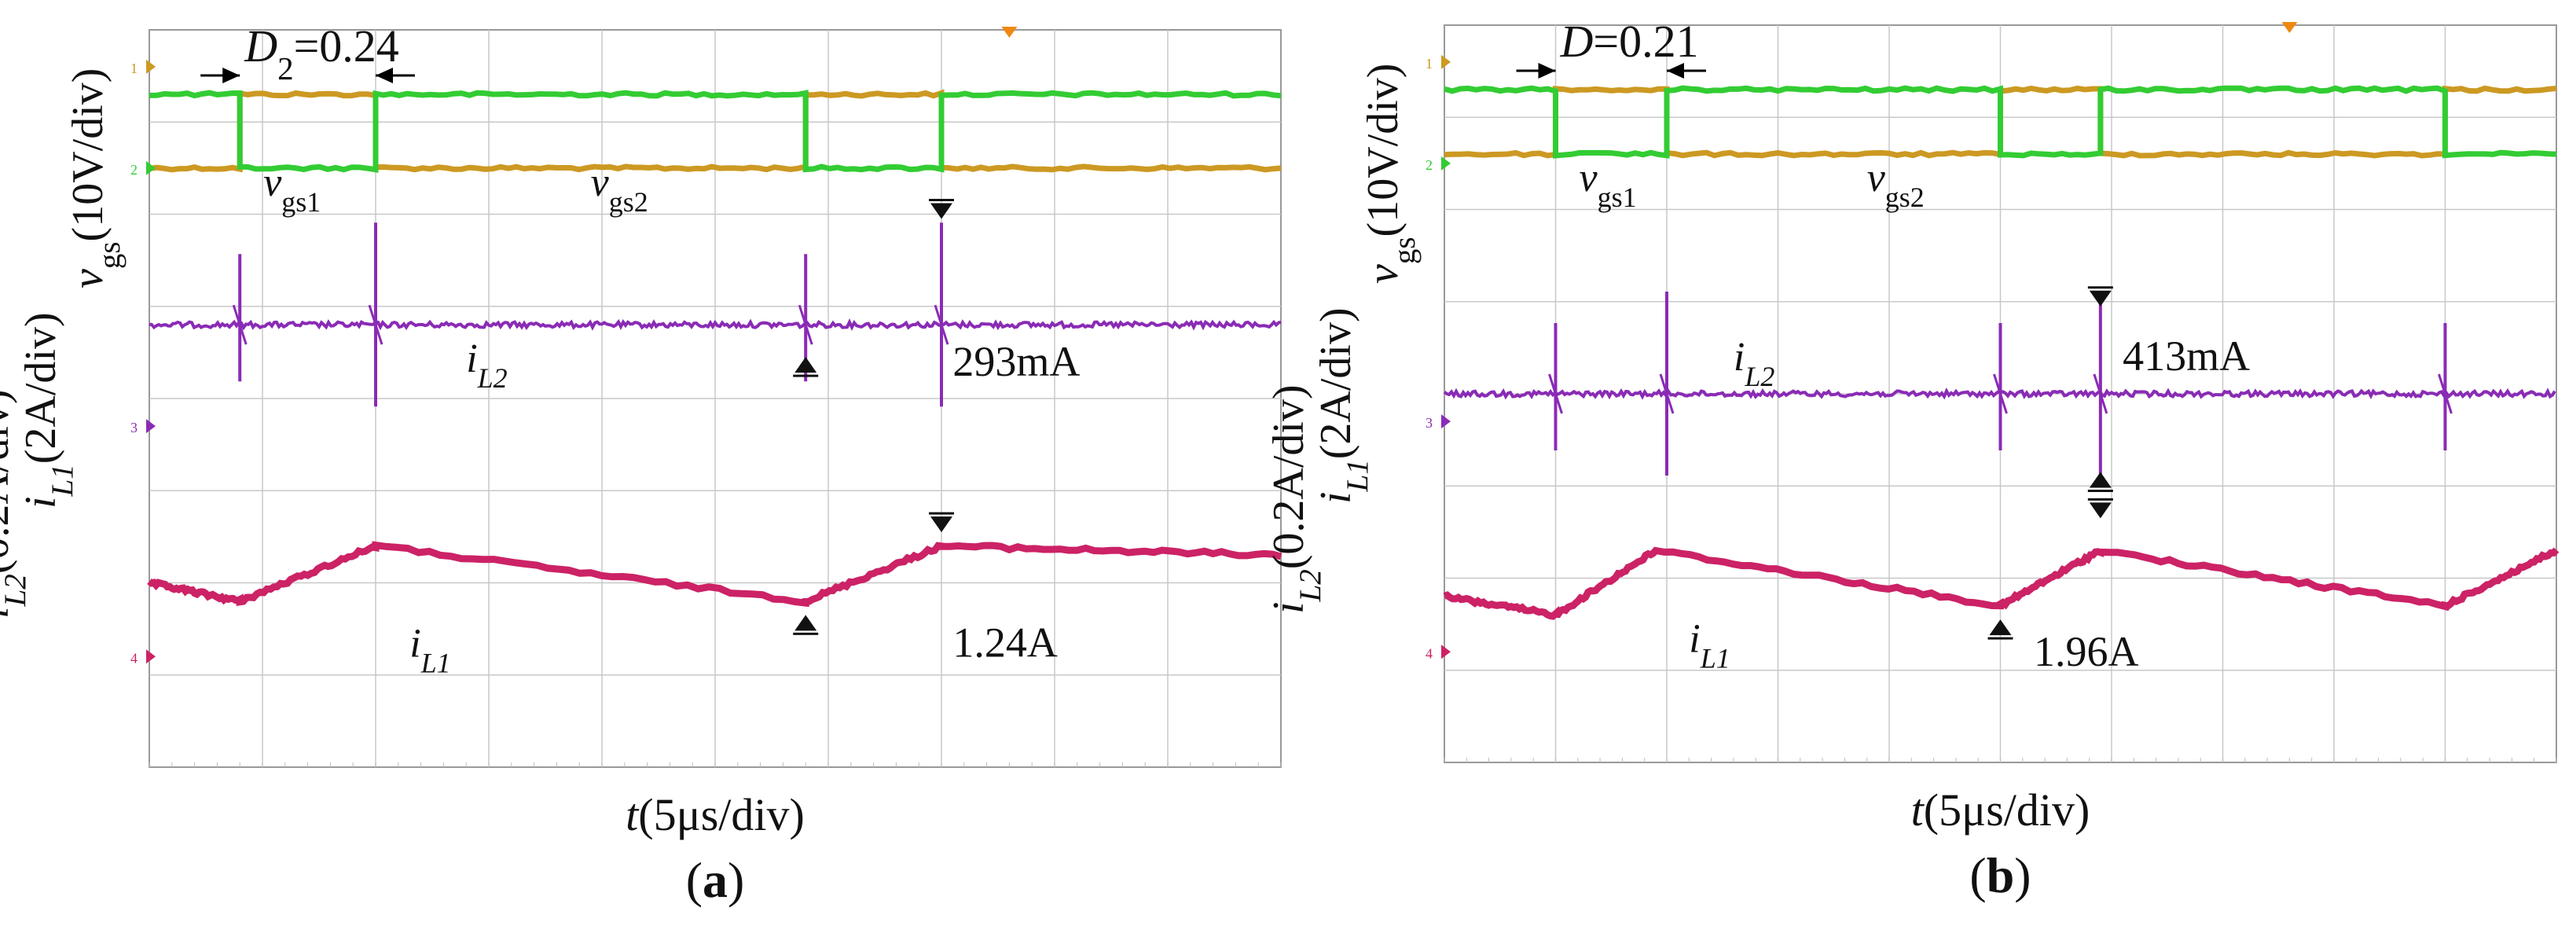 The height and width of the screenshot is (933, 2576). What do you see at coordinates (2000, 875) in the screenshot?
I see `panel-label: (b)` at bounding box center [2000, 875].